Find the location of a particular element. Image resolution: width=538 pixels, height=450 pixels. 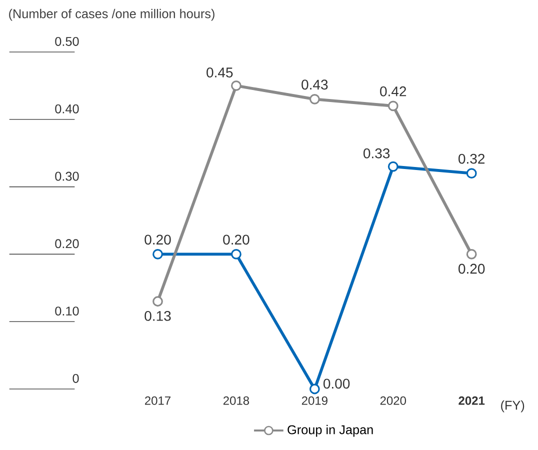

data-label: 0.00 is located at coordinates (336, 383).